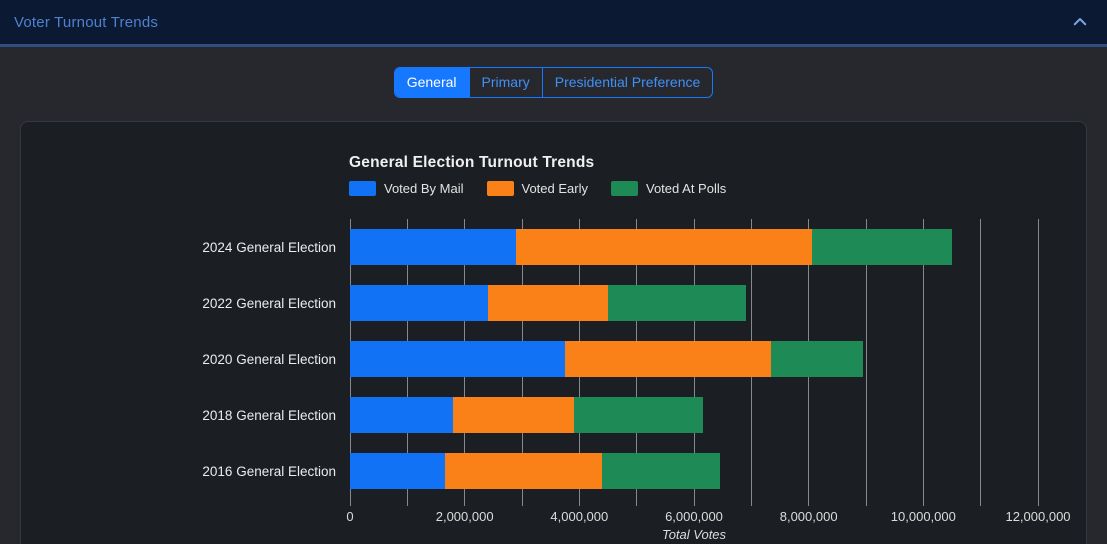 This screenshot has height=544, width=1107. I want to click on legend-label: Voted Early, so click(555, 188).